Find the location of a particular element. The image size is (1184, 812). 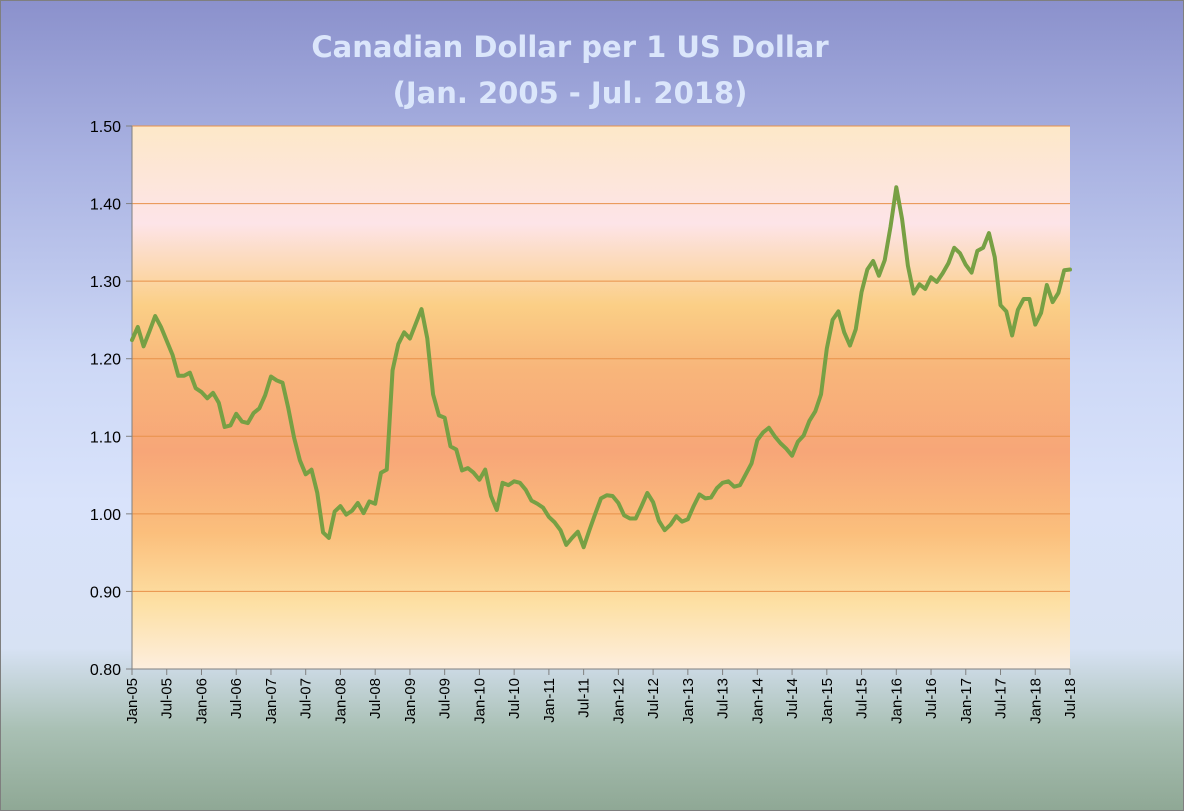

x-tick-label-24: Jan-17 is located at coordinates (966, 701).